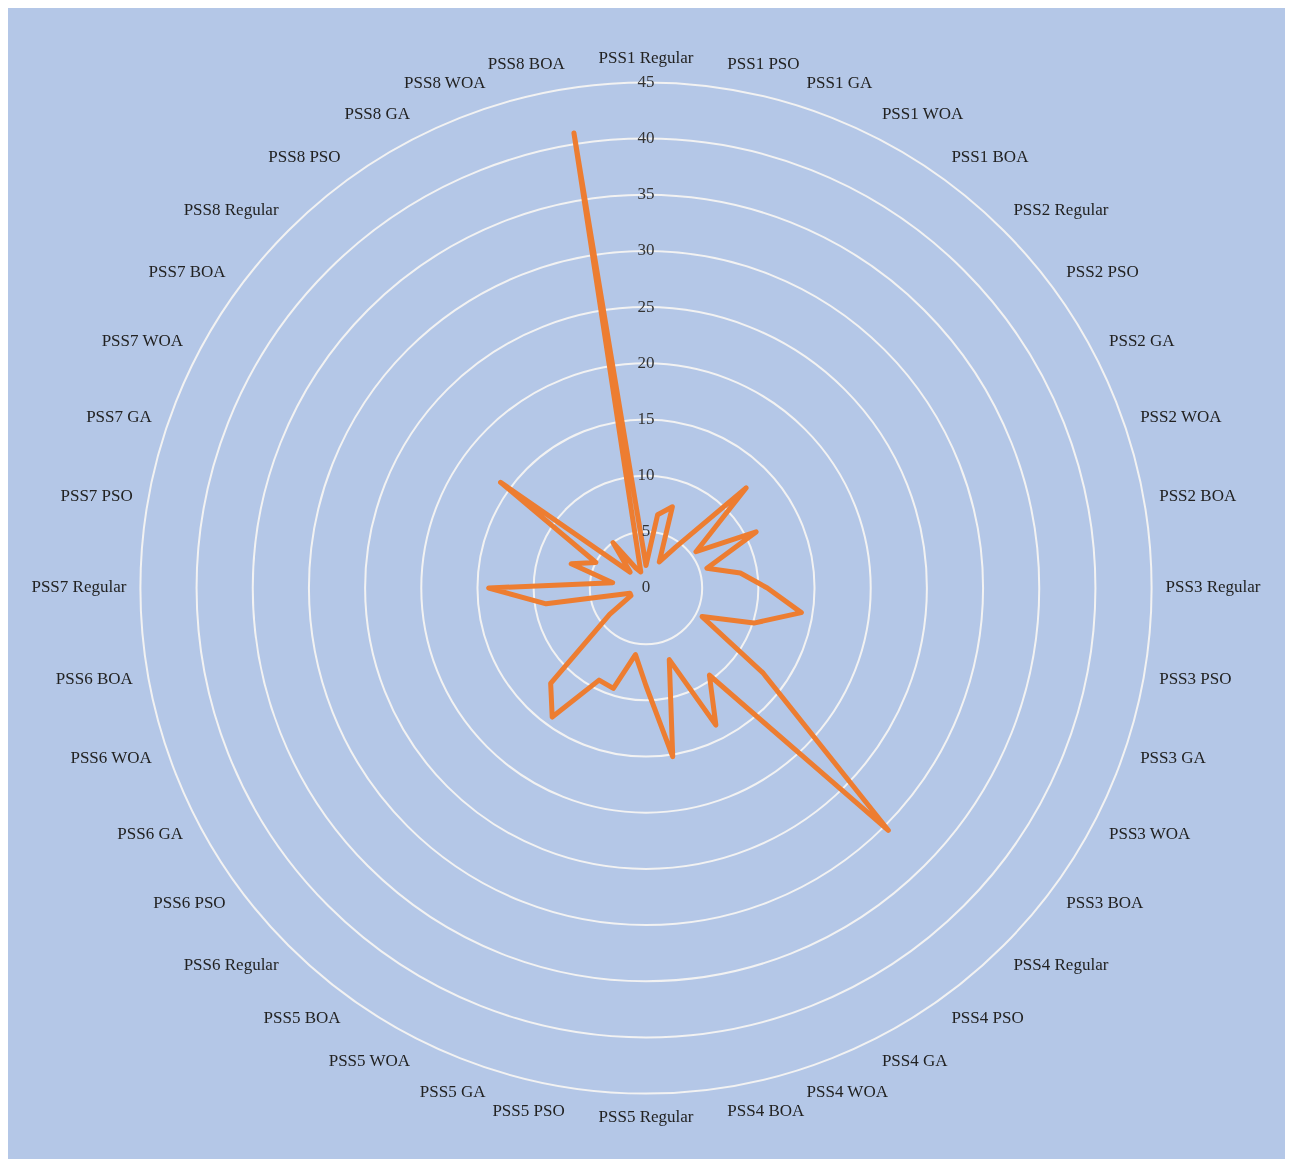 The height and width of the screenshot is (1167, 1293). Describe the element at coordinates (646, 1117) in the screenshot. I see `spoke-label: PSS5 Regular` at that location.